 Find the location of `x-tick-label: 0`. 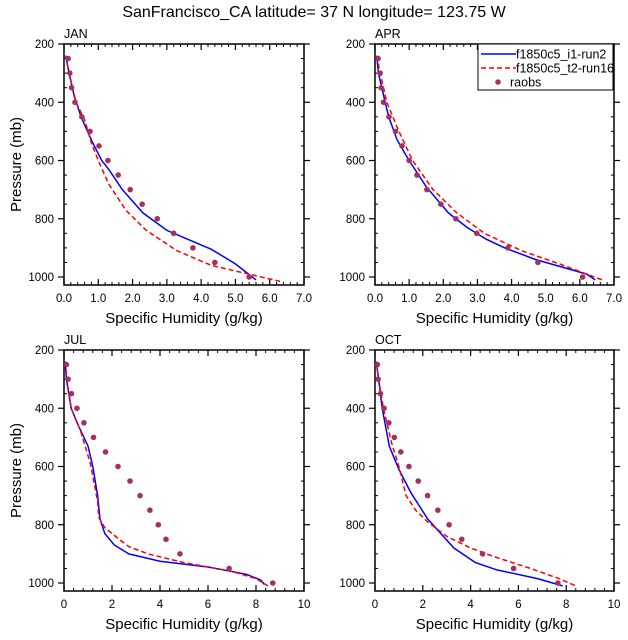

x-tick-label: 0 is located at coordinates (64, 605).